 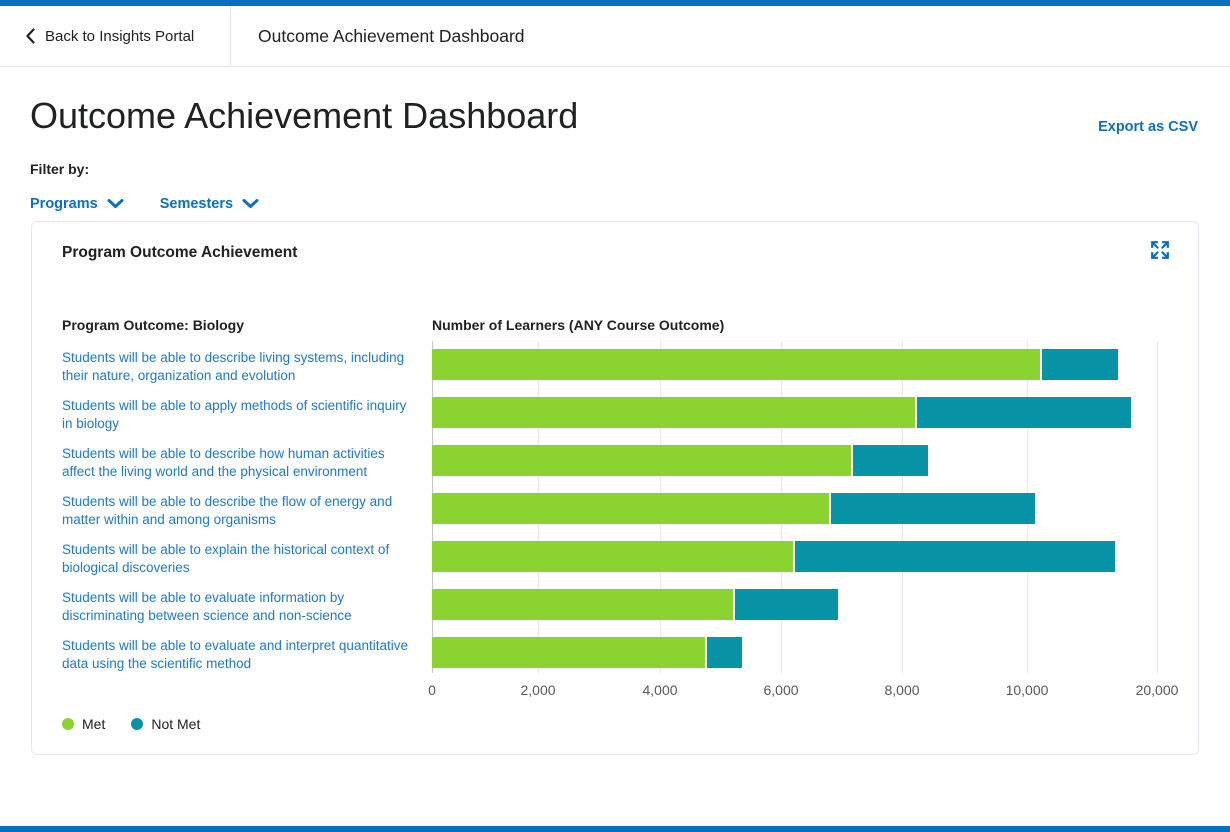 What do you see at coordinates (60, 169) in the screenshot?
I see `filter-by-label: Filter by:` at bounding box center [60, 169].